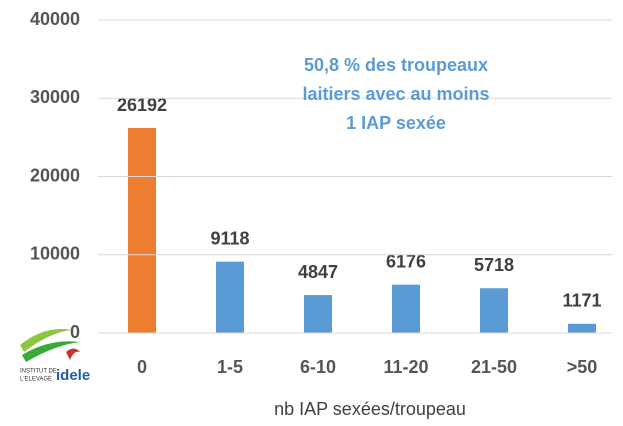  I want to click on y-tick-label: 10000, so click(55, 254).